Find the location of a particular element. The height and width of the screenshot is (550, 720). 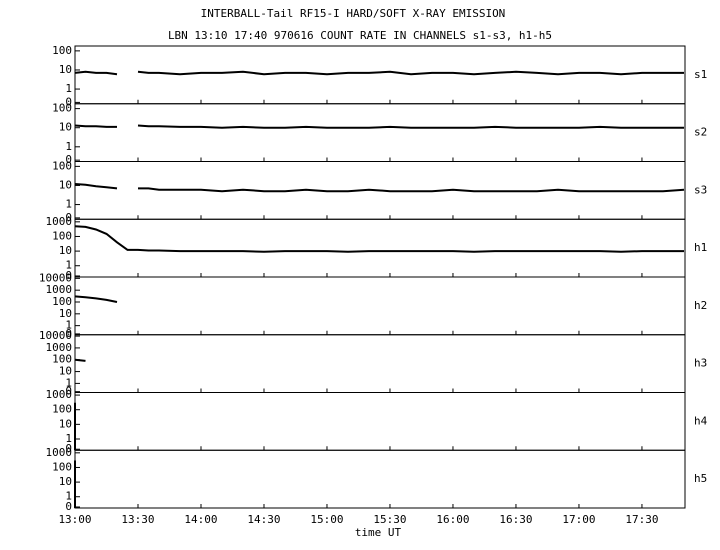

panel-label: h3 is located at coordinates (700, 363).